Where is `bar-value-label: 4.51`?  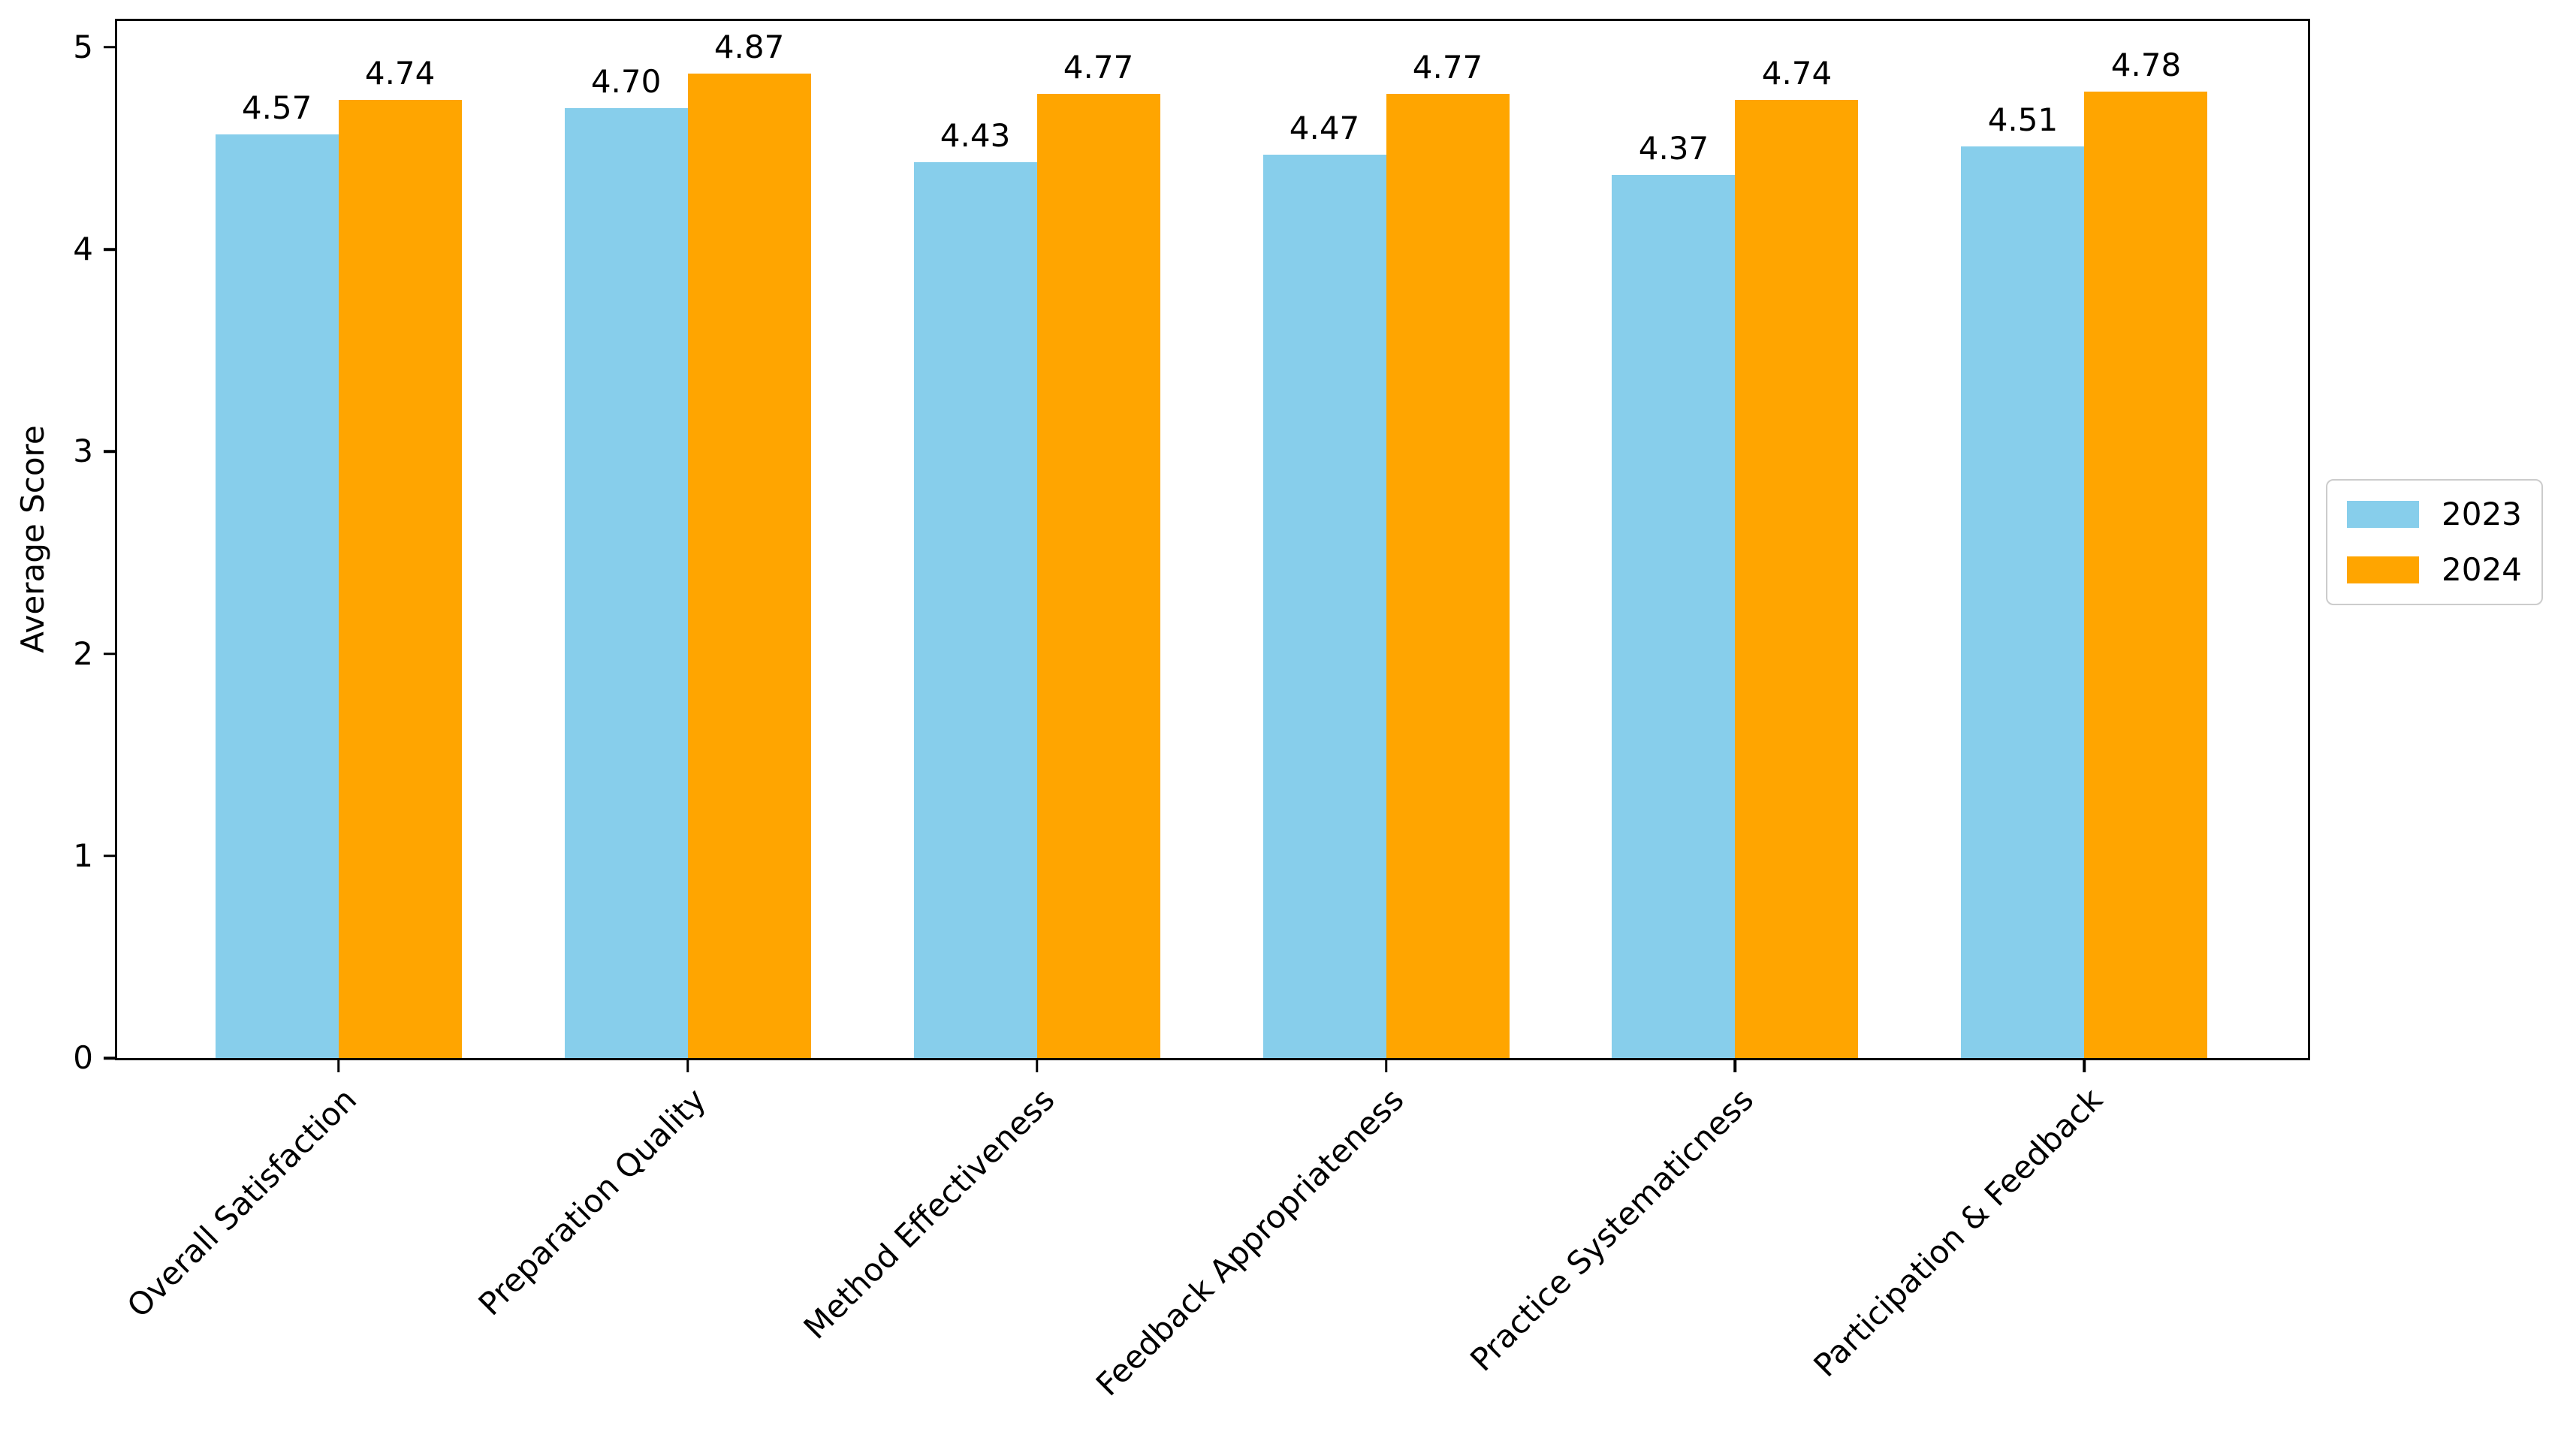
bar-value-label: 4.51 is located at coordinates (2023, 119).